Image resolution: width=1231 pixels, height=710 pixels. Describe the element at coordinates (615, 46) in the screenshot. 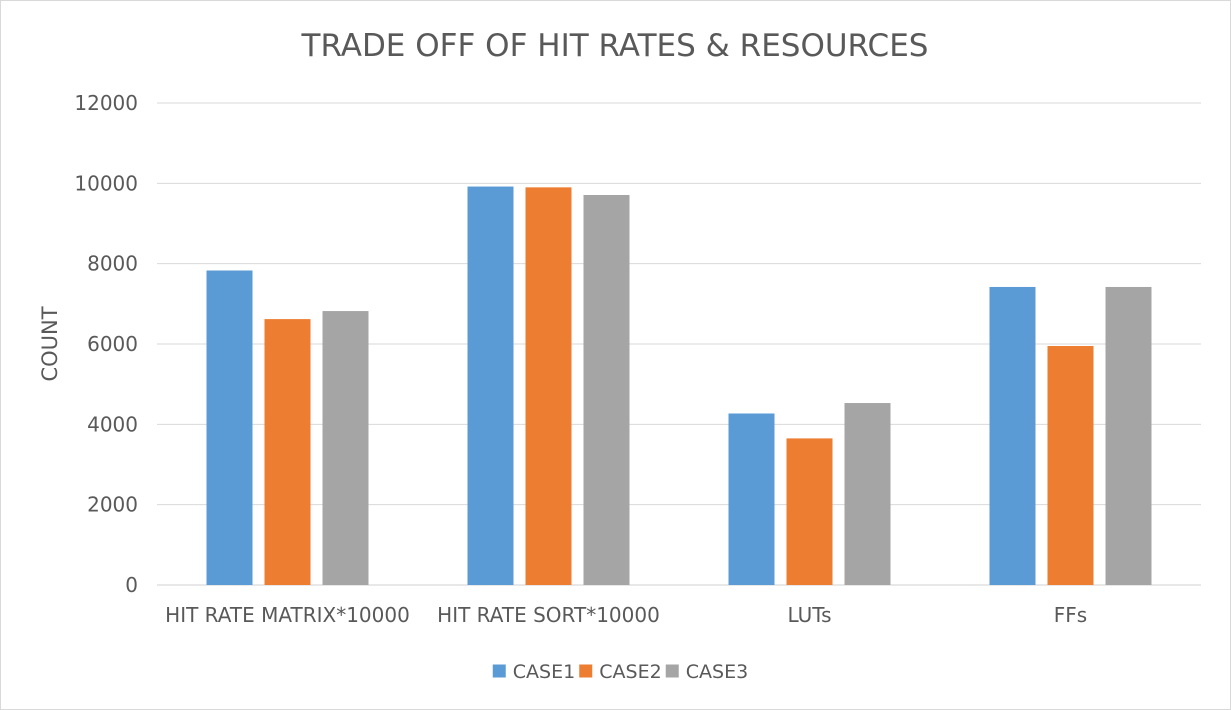

I see `chart-title: TRADE OFF OF HIT RATES & RESOURCES` at that location.